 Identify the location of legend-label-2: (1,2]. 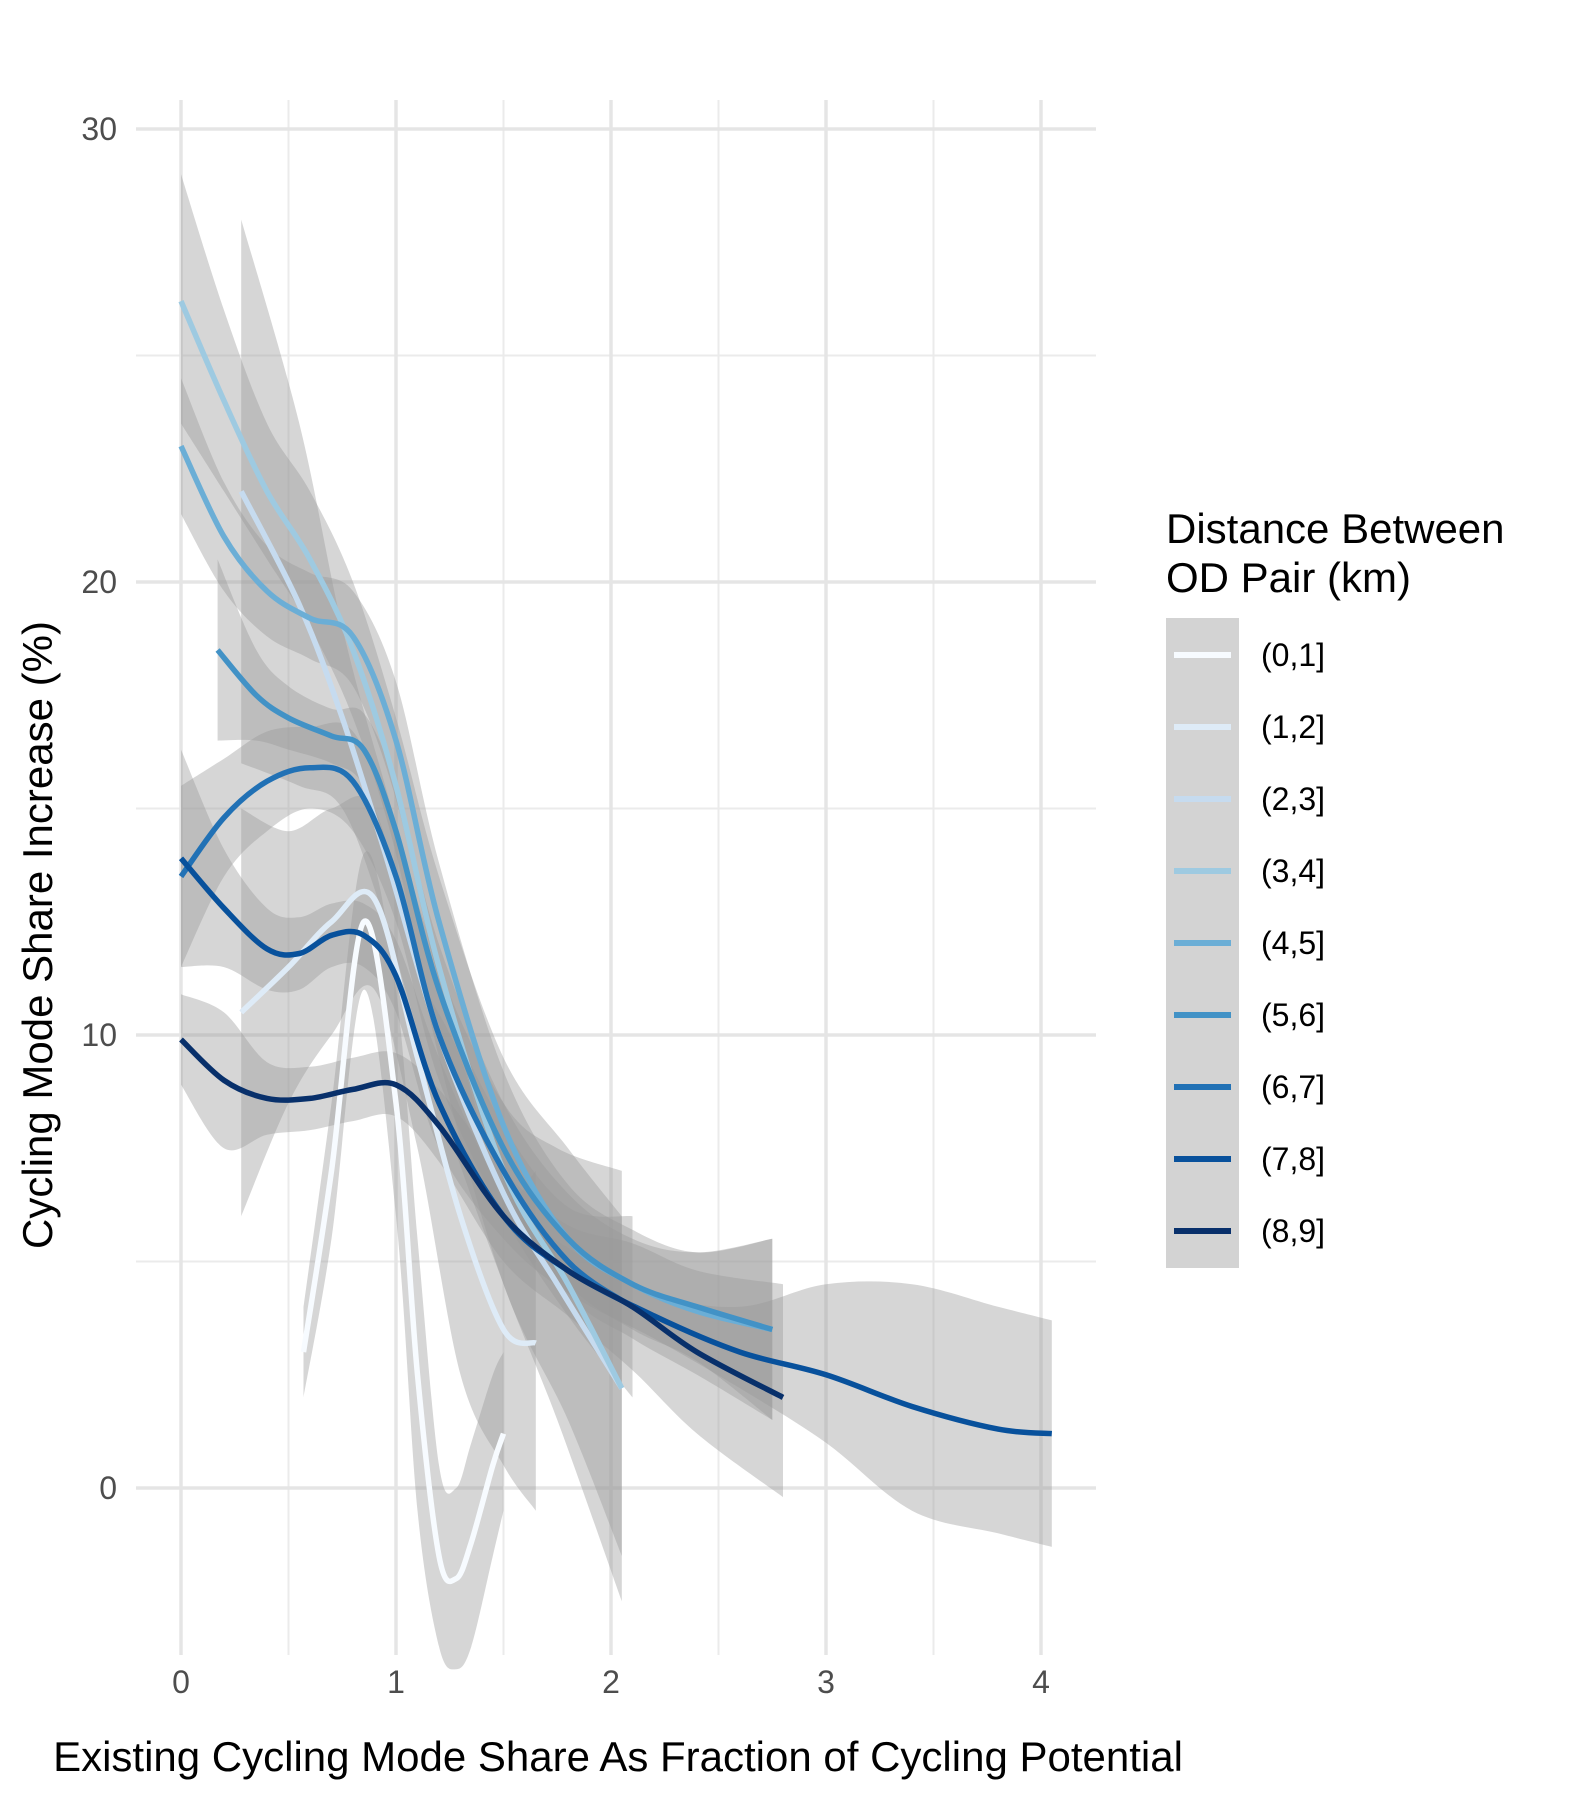
(1293, 727).